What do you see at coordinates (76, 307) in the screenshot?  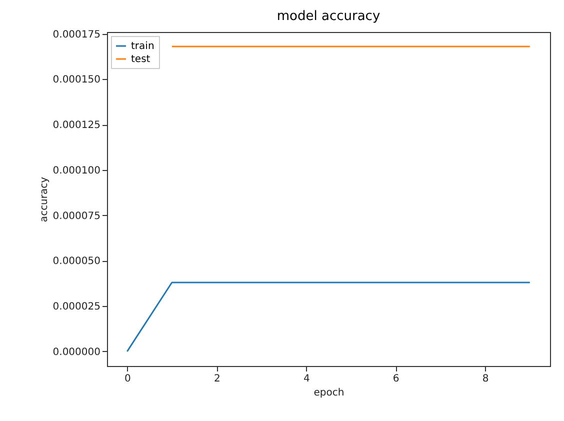 I see `y-tick-label: 0.000025` at bounding box center [76, 307].